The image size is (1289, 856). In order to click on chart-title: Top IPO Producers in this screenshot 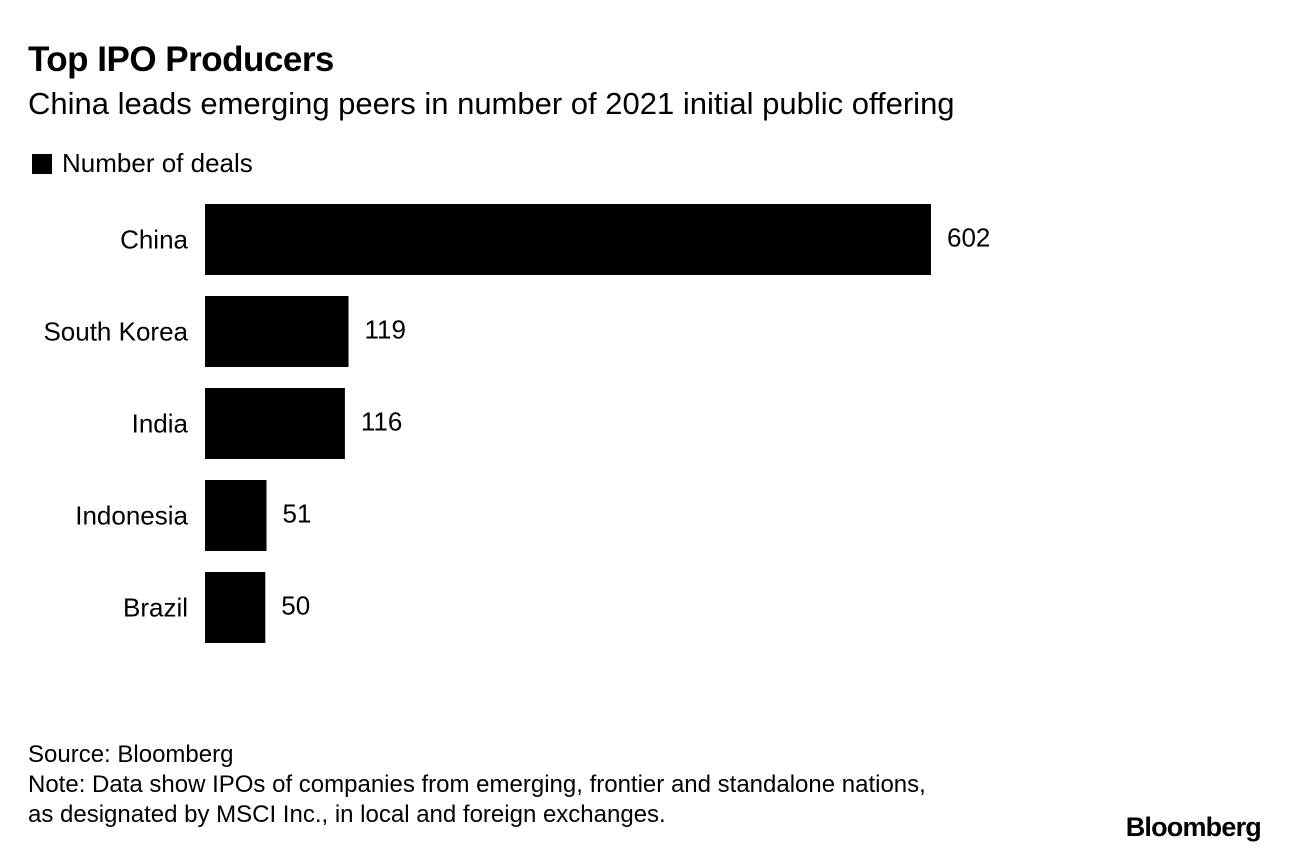, I will do `click(181, 59)`.